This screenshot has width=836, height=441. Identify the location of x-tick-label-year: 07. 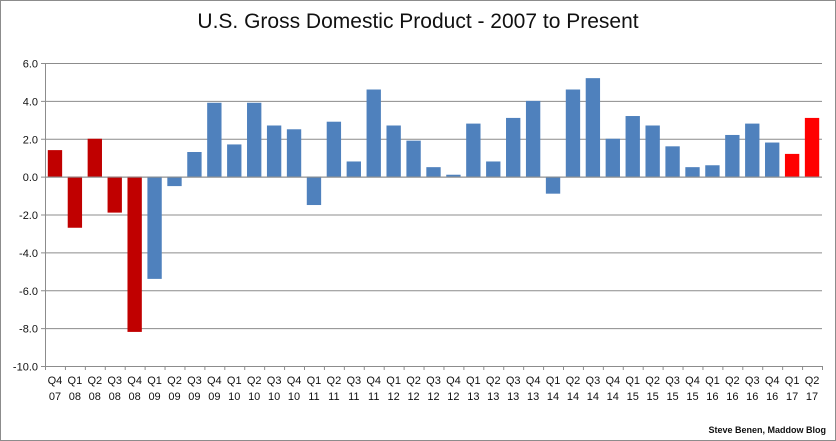
(55, 397).